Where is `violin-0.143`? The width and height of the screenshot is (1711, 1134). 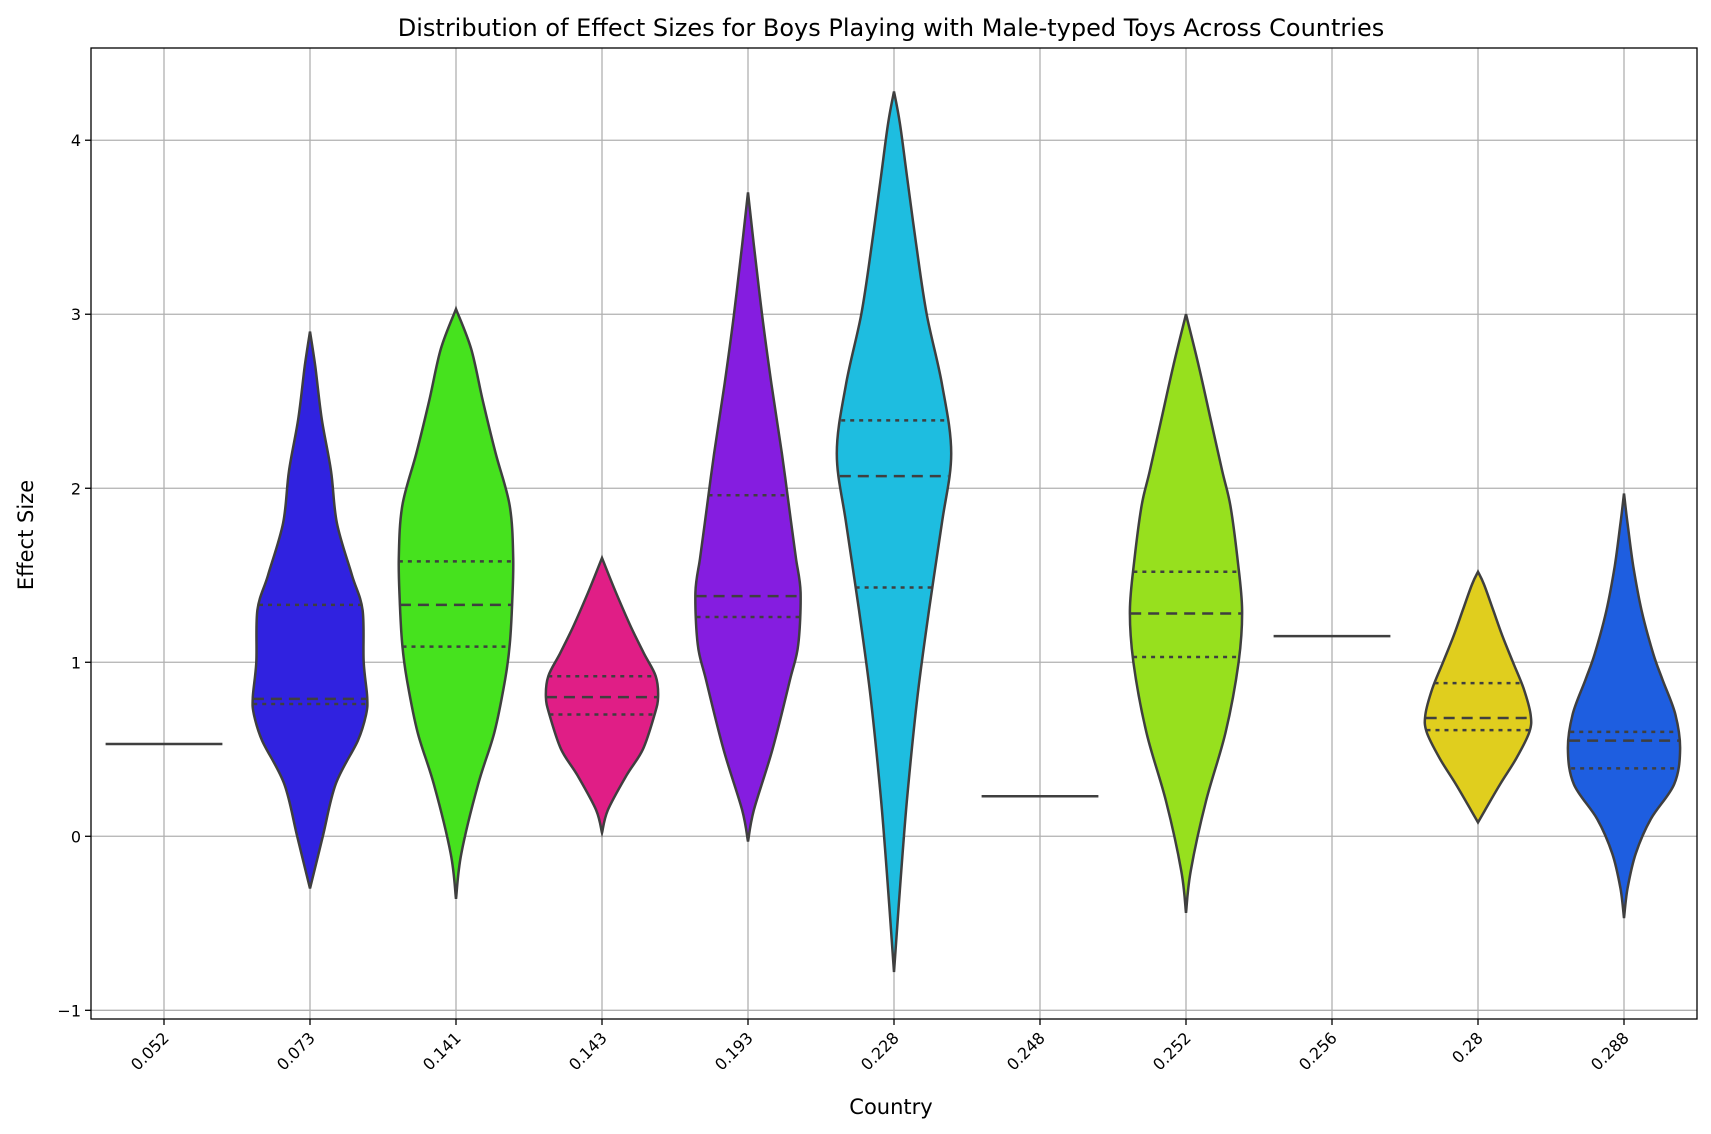 violin-0.143 is located at coordinates (602, 696).